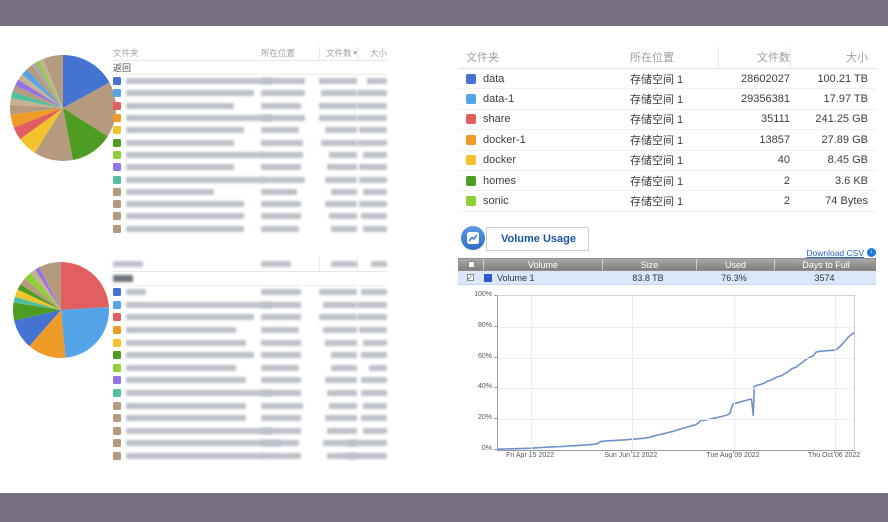 This screenshot has width=888, height=522. I want to click on volume-row: ✓ Volume 1 83.8 TB 76.3% 3574, so click(667, 278).